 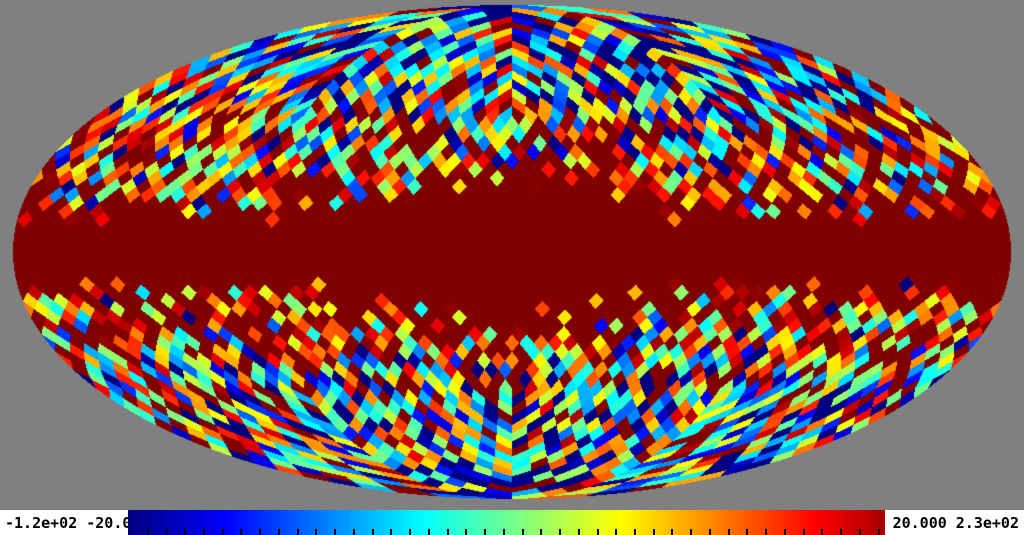 I want to click on colorbar-gradient, so click(x=521, y=522).